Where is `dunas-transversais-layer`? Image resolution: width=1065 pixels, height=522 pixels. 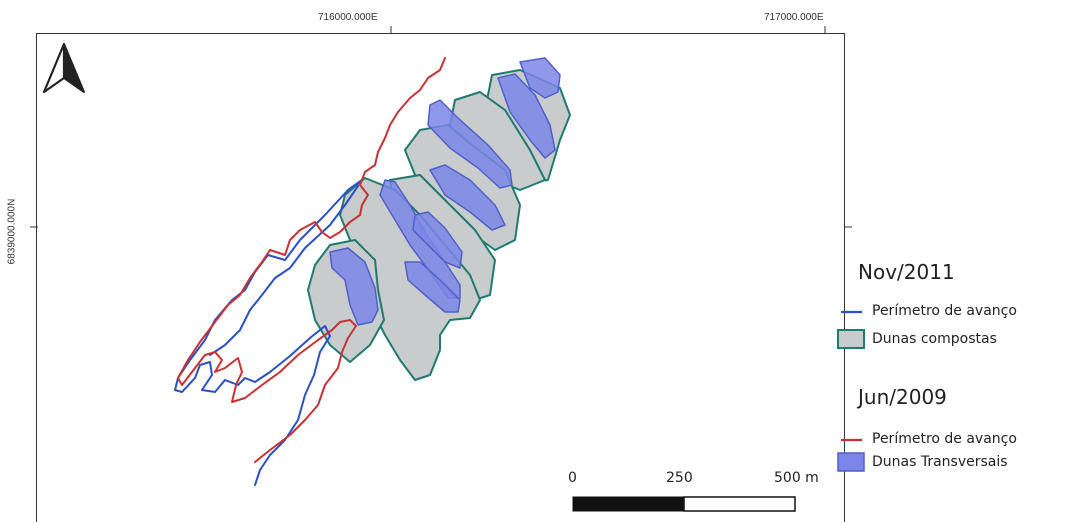
dunas-transversais-layer is located at coordinates (445, 191).